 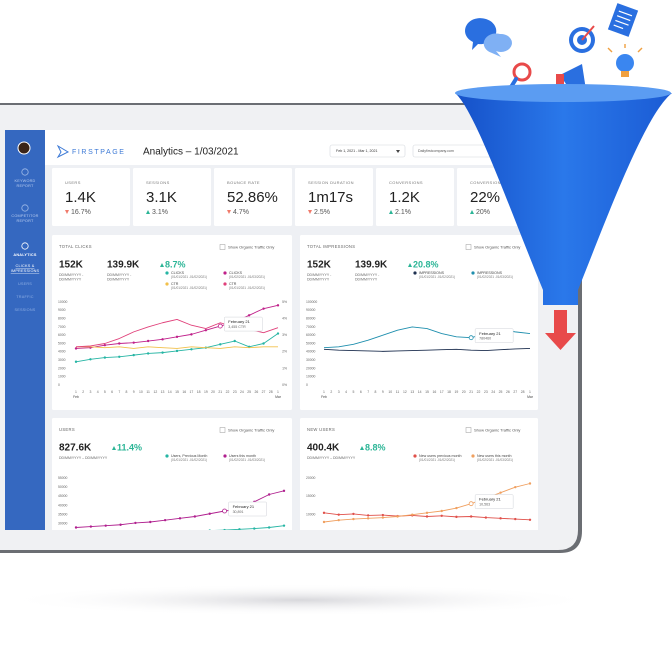 I want to click on legend-date: (01/01/2021 -01/02/2021), so click(x=189, y=277).